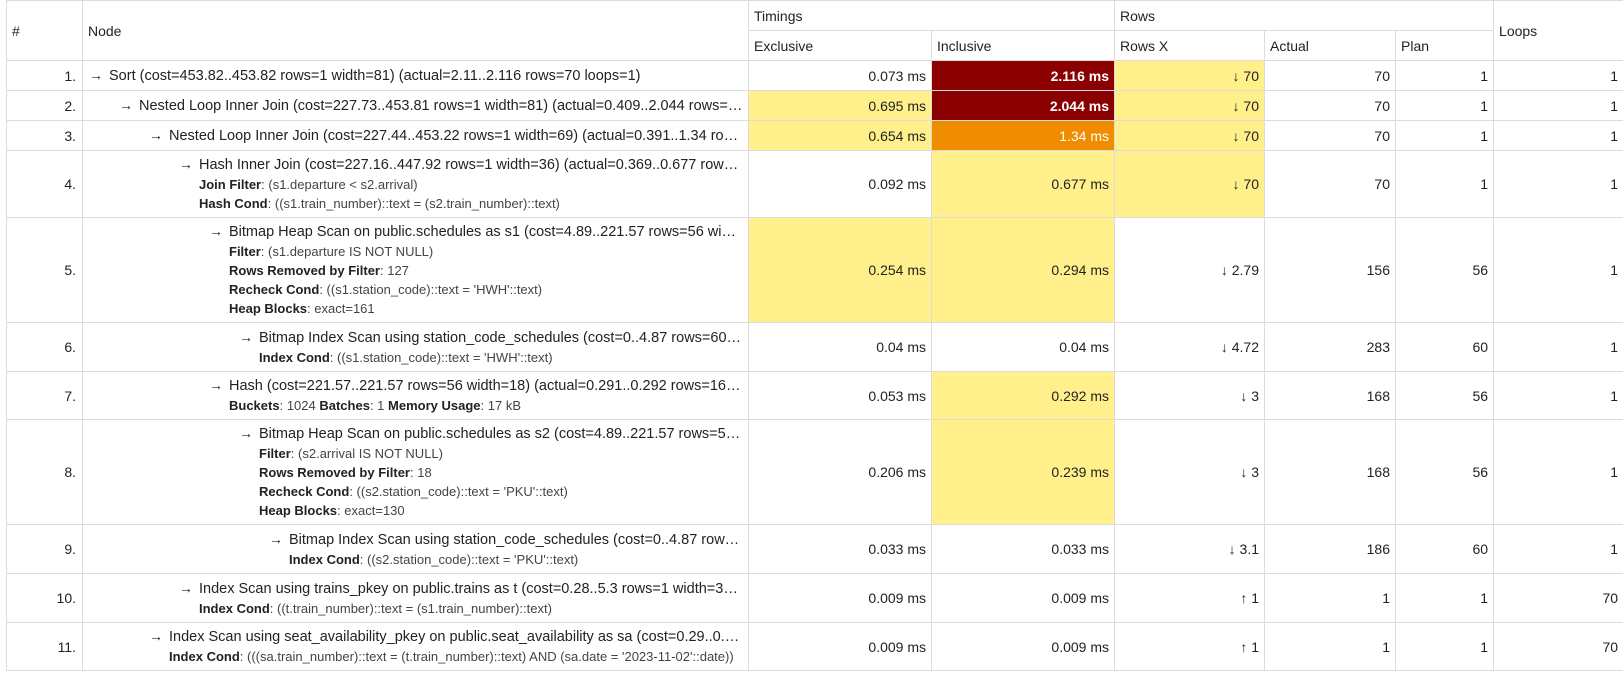  Describe the element at coordinates (344, 405) in the screenshot. I see `detail-label: Batches` at that location.